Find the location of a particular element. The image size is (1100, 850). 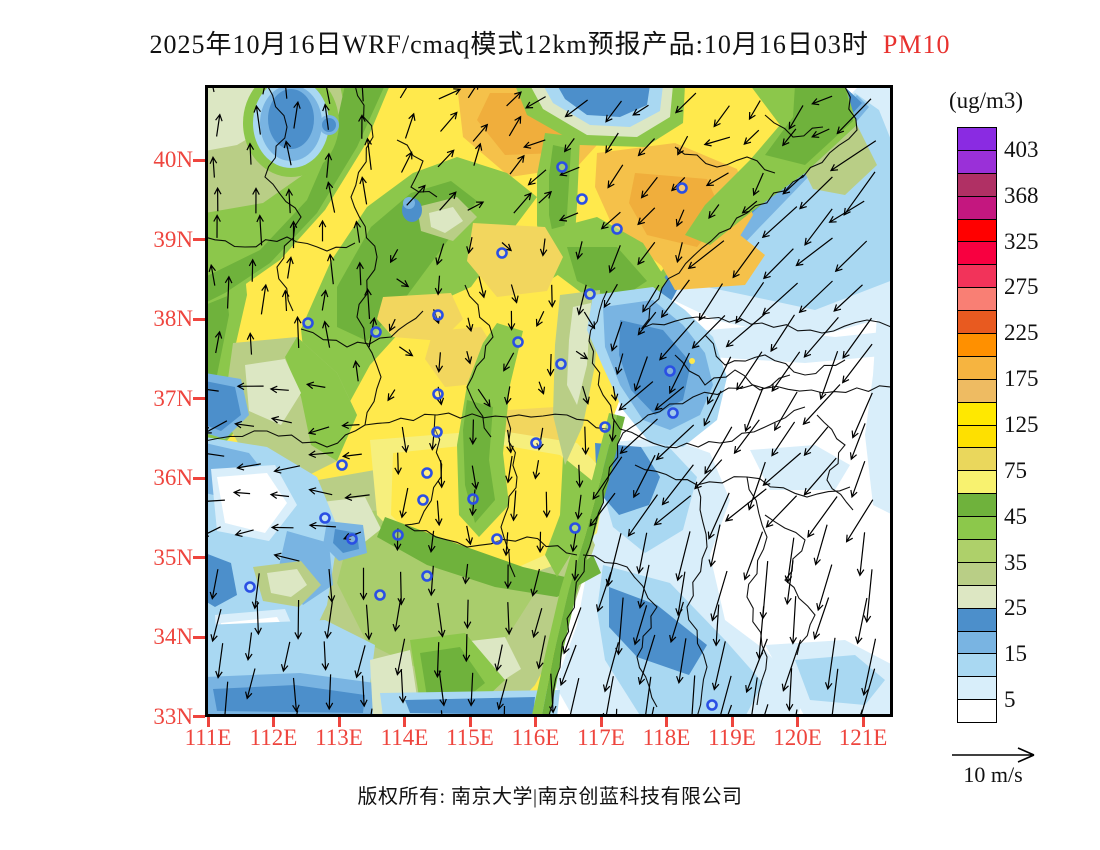

legend-value-368: 368 is located at coordinates (1021, 195).